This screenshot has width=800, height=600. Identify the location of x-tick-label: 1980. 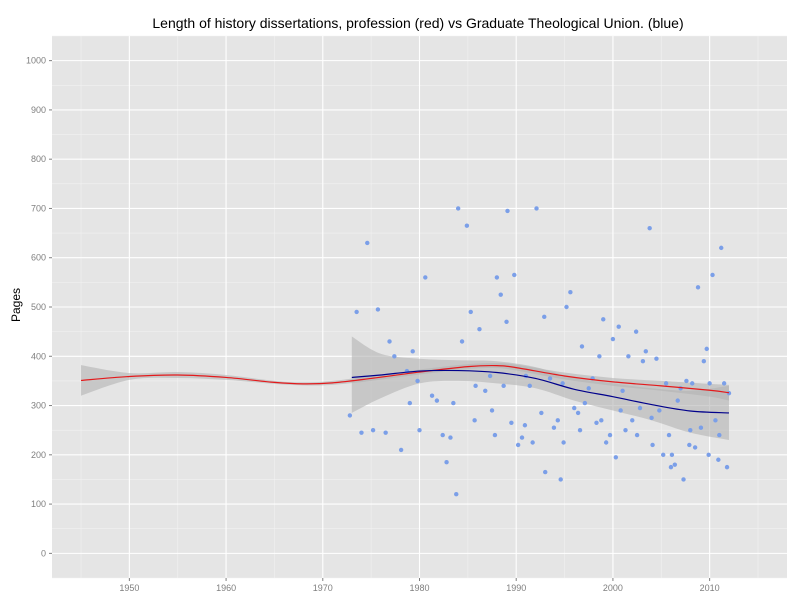
(419, 588).